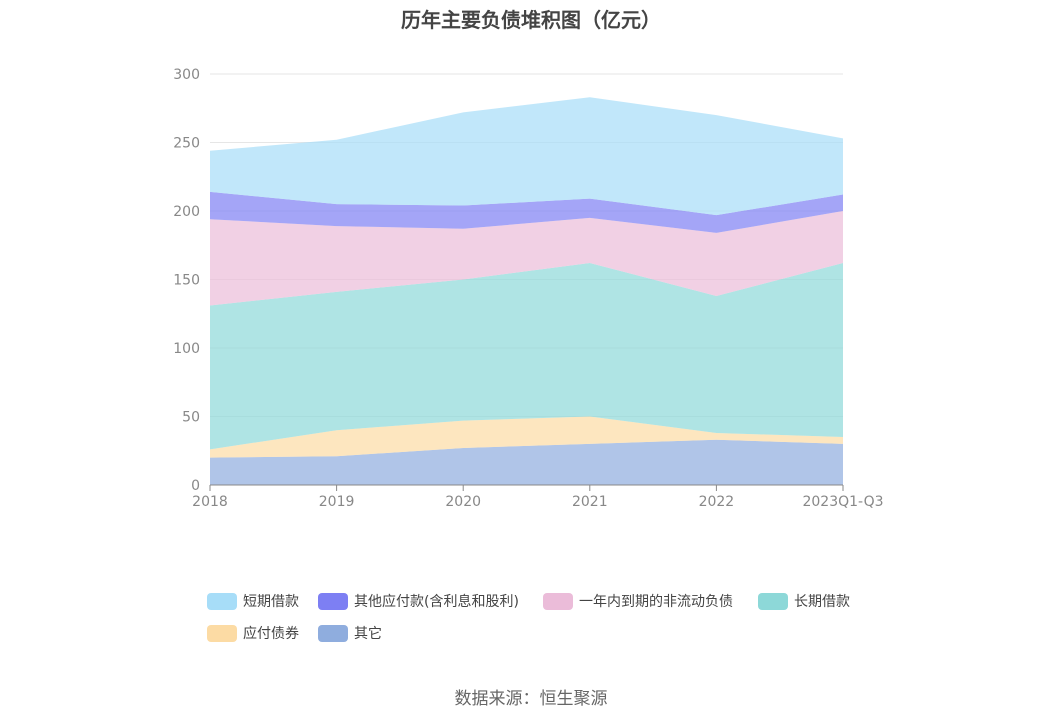 The image size is (1062, 718). Describe the element at coordinates (822, 602) in the screenshot. I see `legend-label: 长期借款` at that location.